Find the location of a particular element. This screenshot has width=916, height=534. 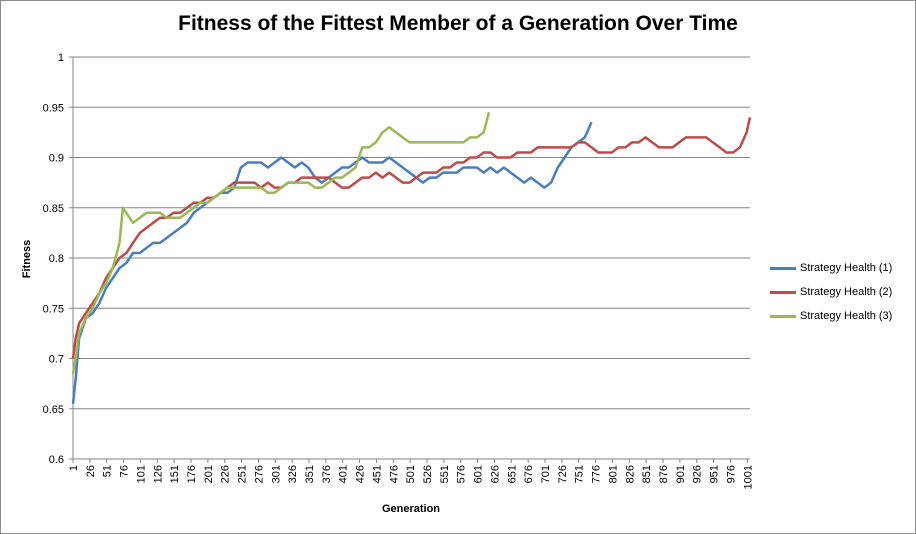

x-tick-label: 826 is located at coordinates (630, 474).